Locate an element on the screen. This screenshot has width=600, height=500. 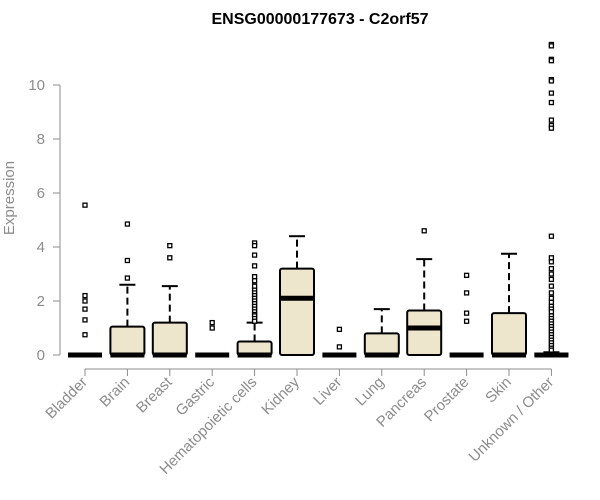
box-gastric is located at coordinates (212, 338).